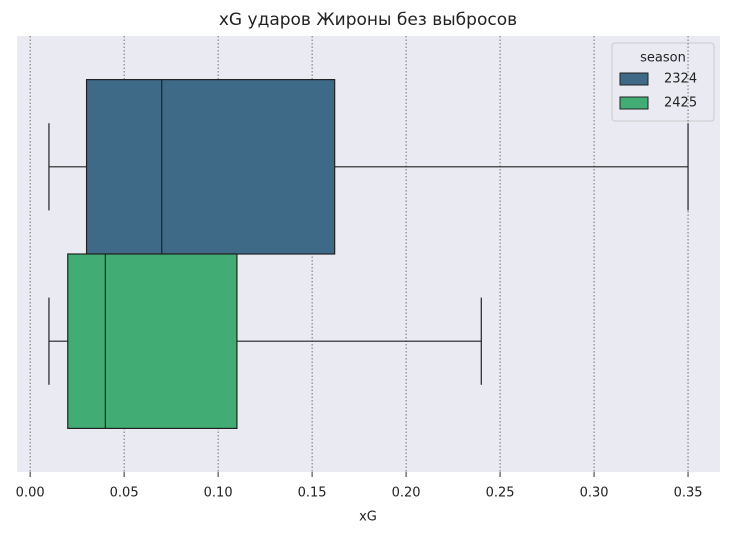  Describe the element at coordinates (500, 493) in the screenshot. I see `x-tick-label: 0.25` at that location.